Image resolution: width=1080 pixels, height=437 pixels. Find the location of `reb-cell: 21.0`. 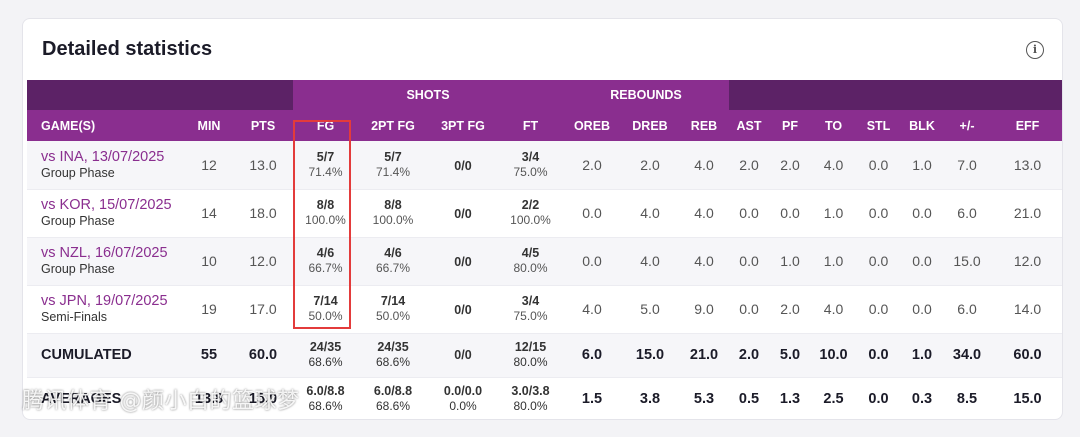

reb-cell: 21.0 is located at coordinates (704, 355).